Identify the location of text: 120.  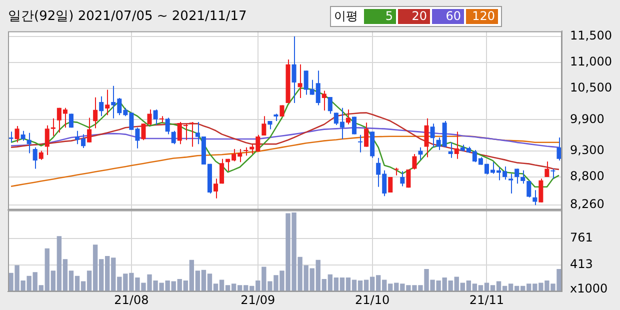
(482, 16).